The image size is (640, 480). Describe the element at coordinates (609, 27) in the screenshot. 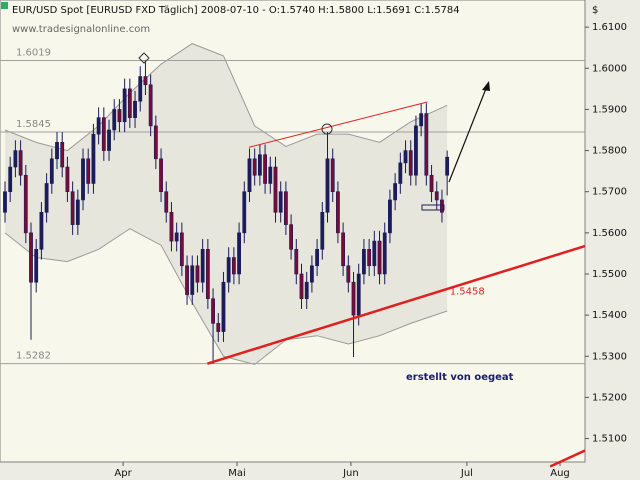

I see `y-tick-label: 1.6100` at that location.